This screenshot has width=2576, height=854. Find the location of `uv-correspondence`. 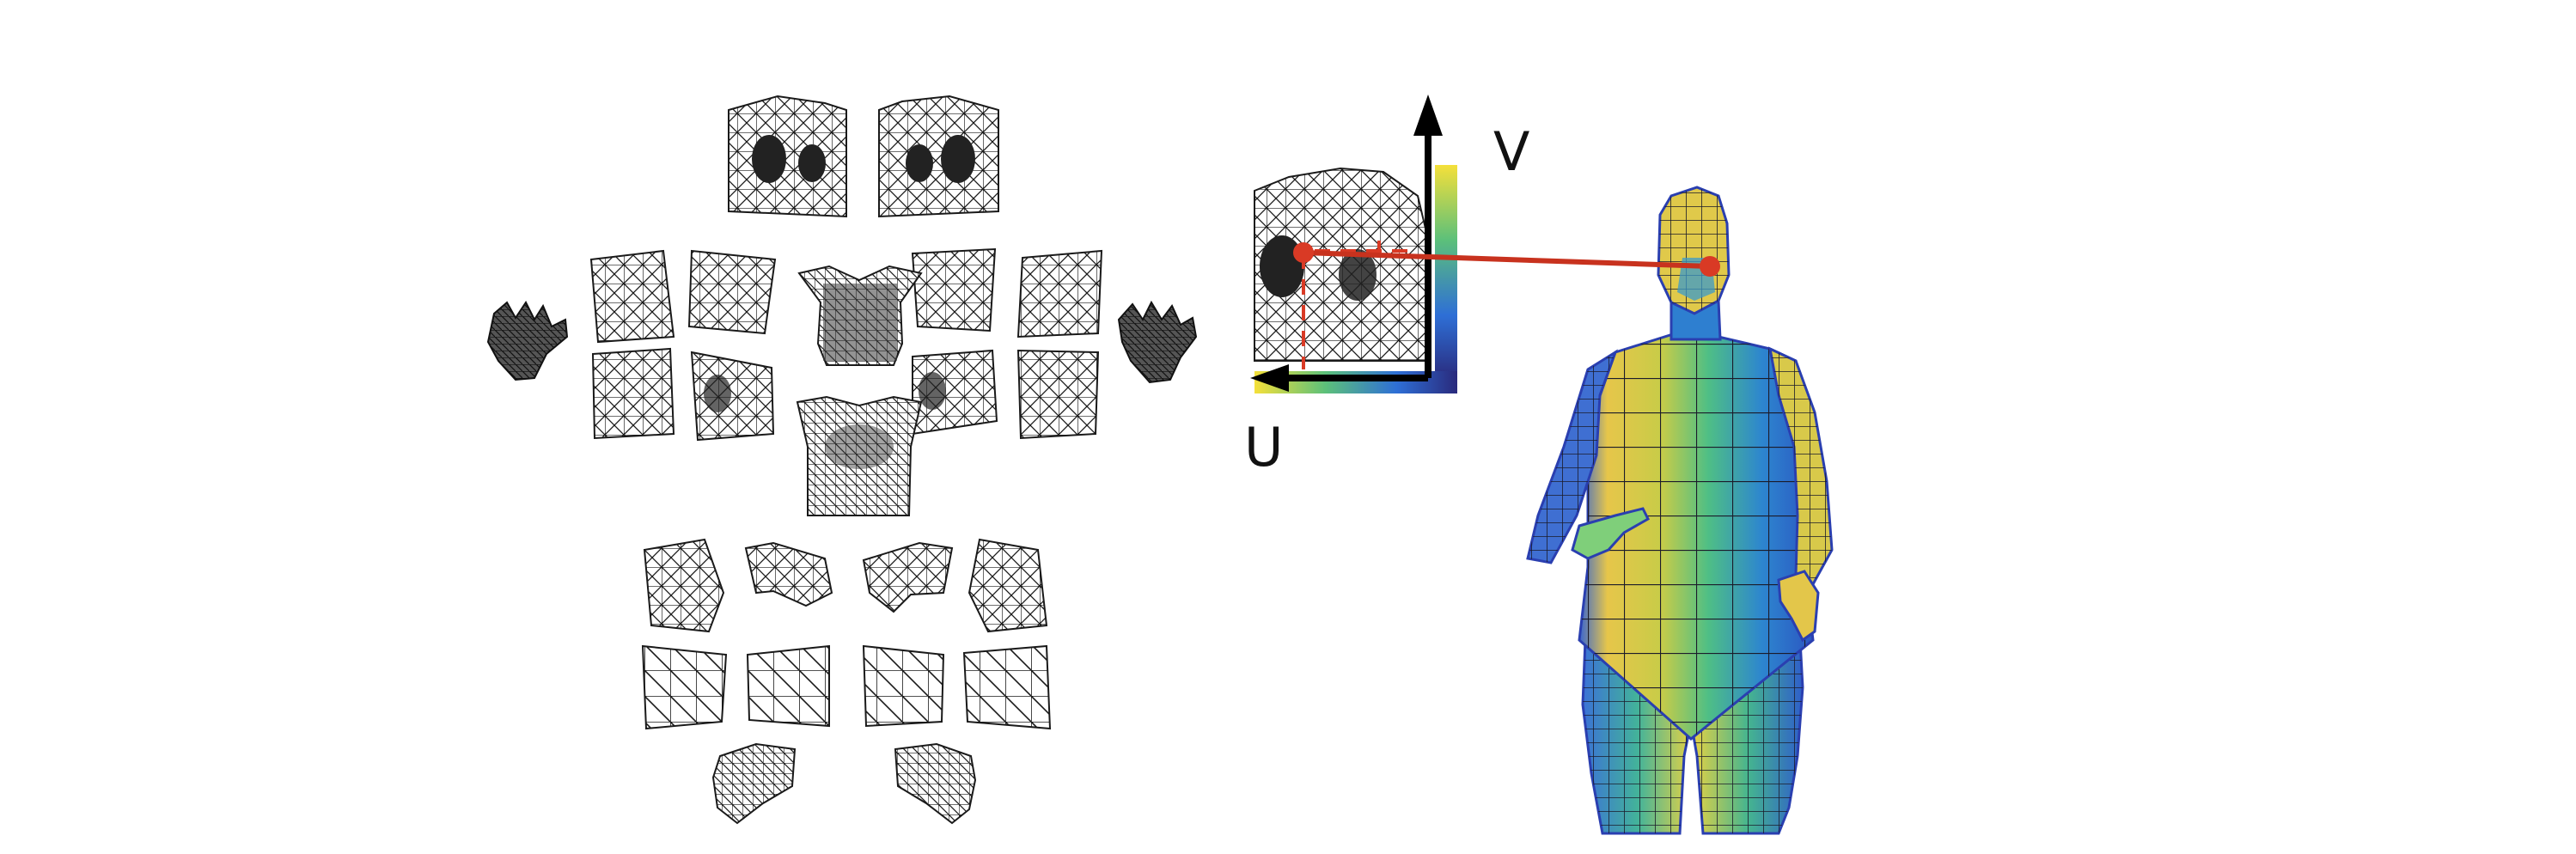

uv-correspondence is located at coordinates (1506, 259).